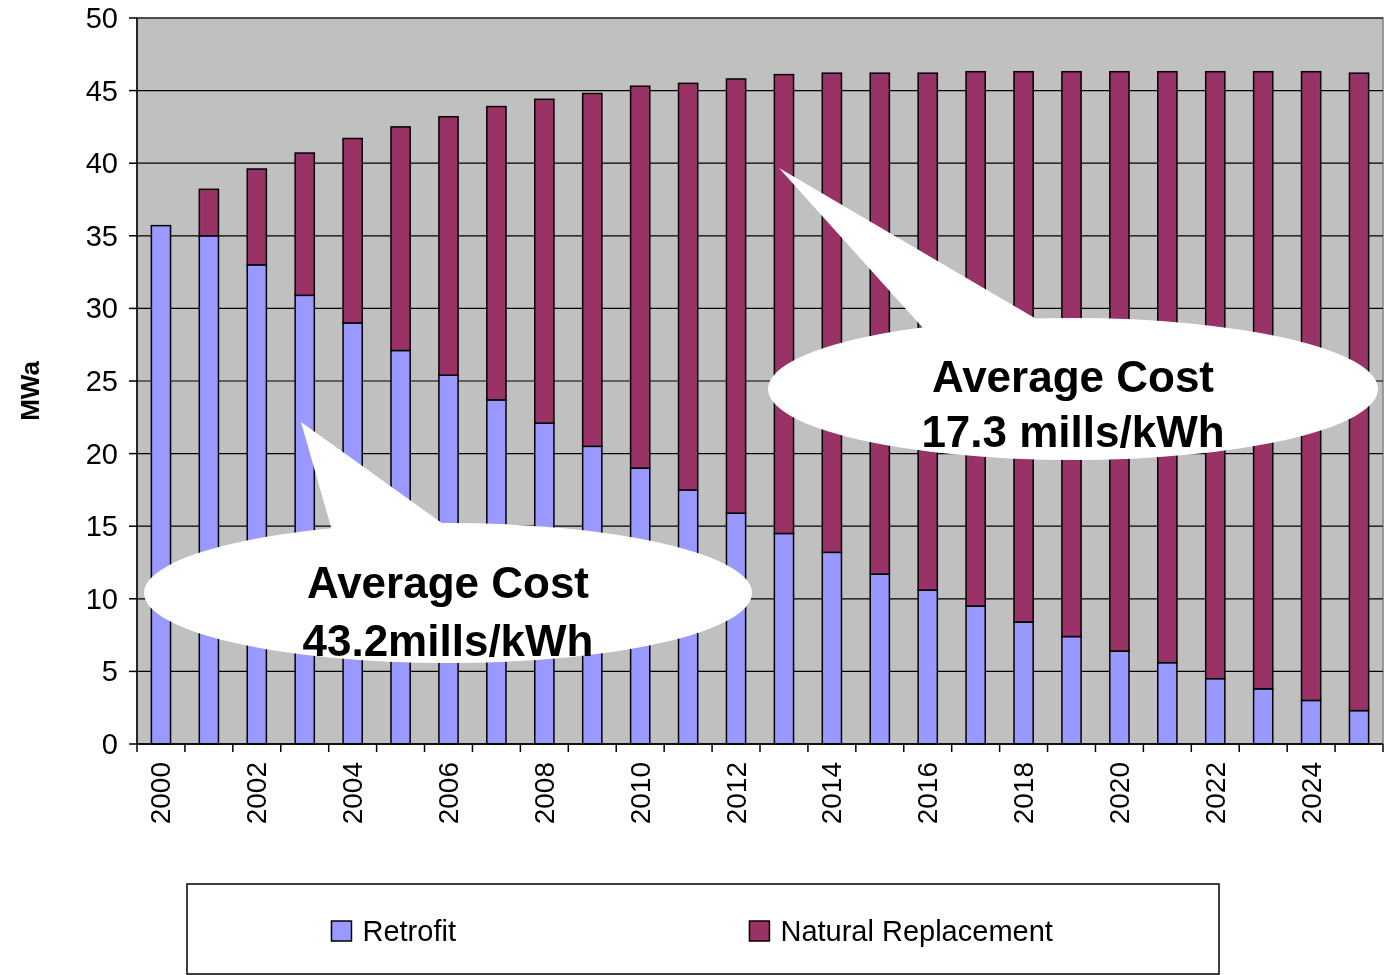 The height and width of the screenshot is (975, 1384). Describe the element at coordinates (257, 793) in the screenshot. I see `x-tick-label: 2002` at that location.